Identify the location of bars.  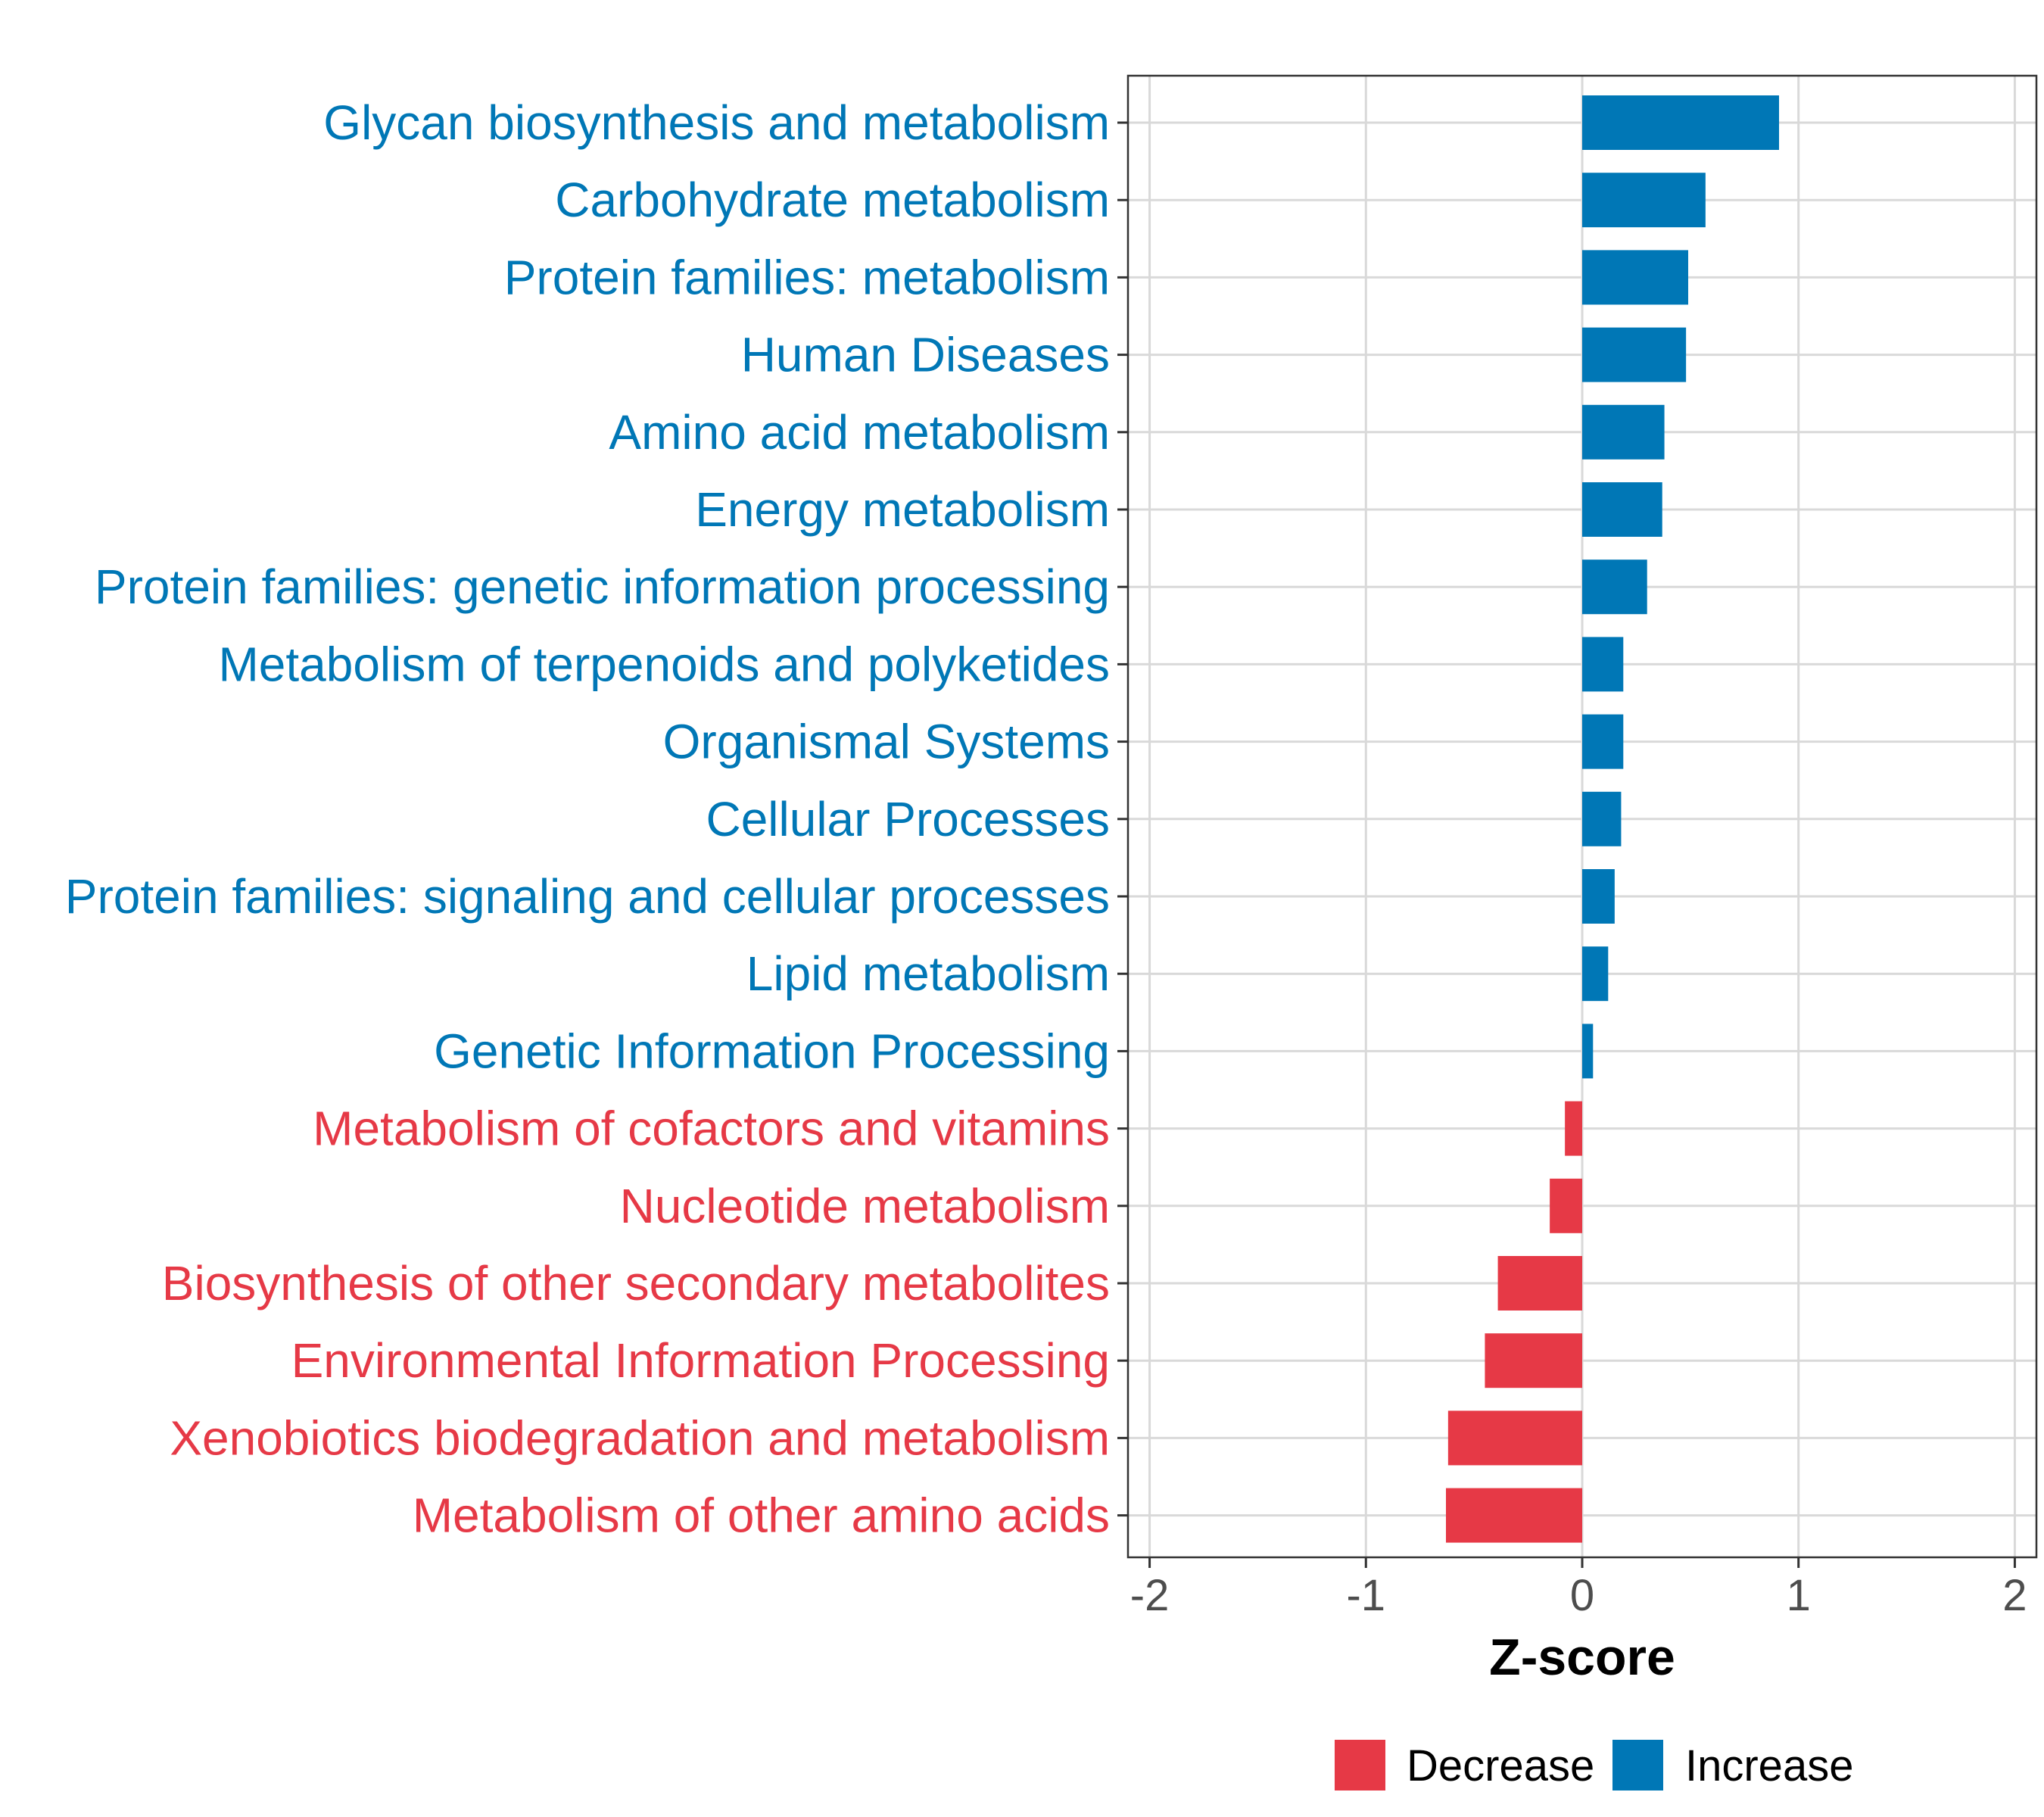
(1612, 819).